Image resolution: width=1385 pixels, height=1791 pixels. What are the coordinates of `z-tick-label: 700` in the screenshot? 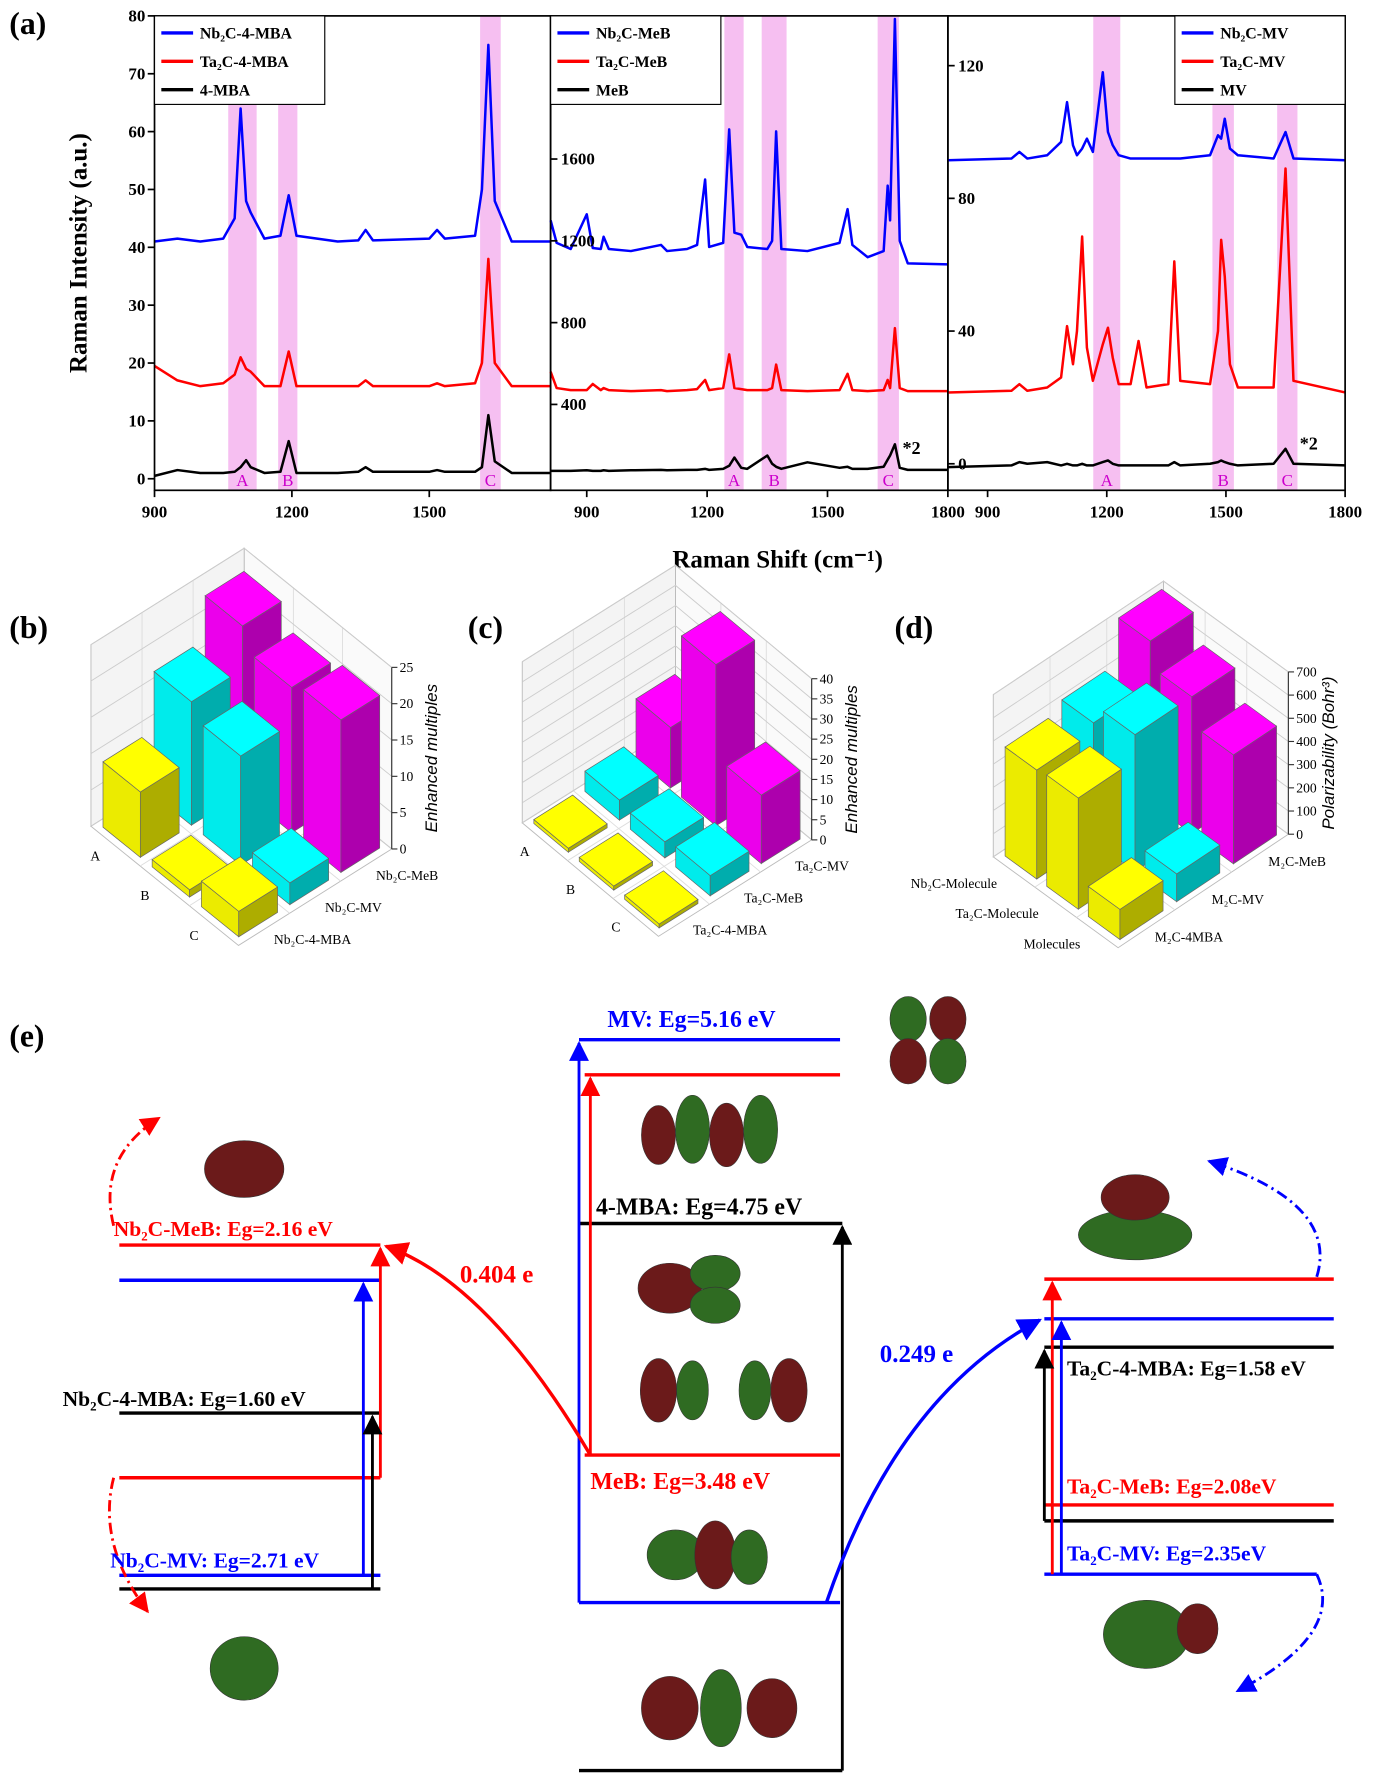 It's located at (1306, 671).